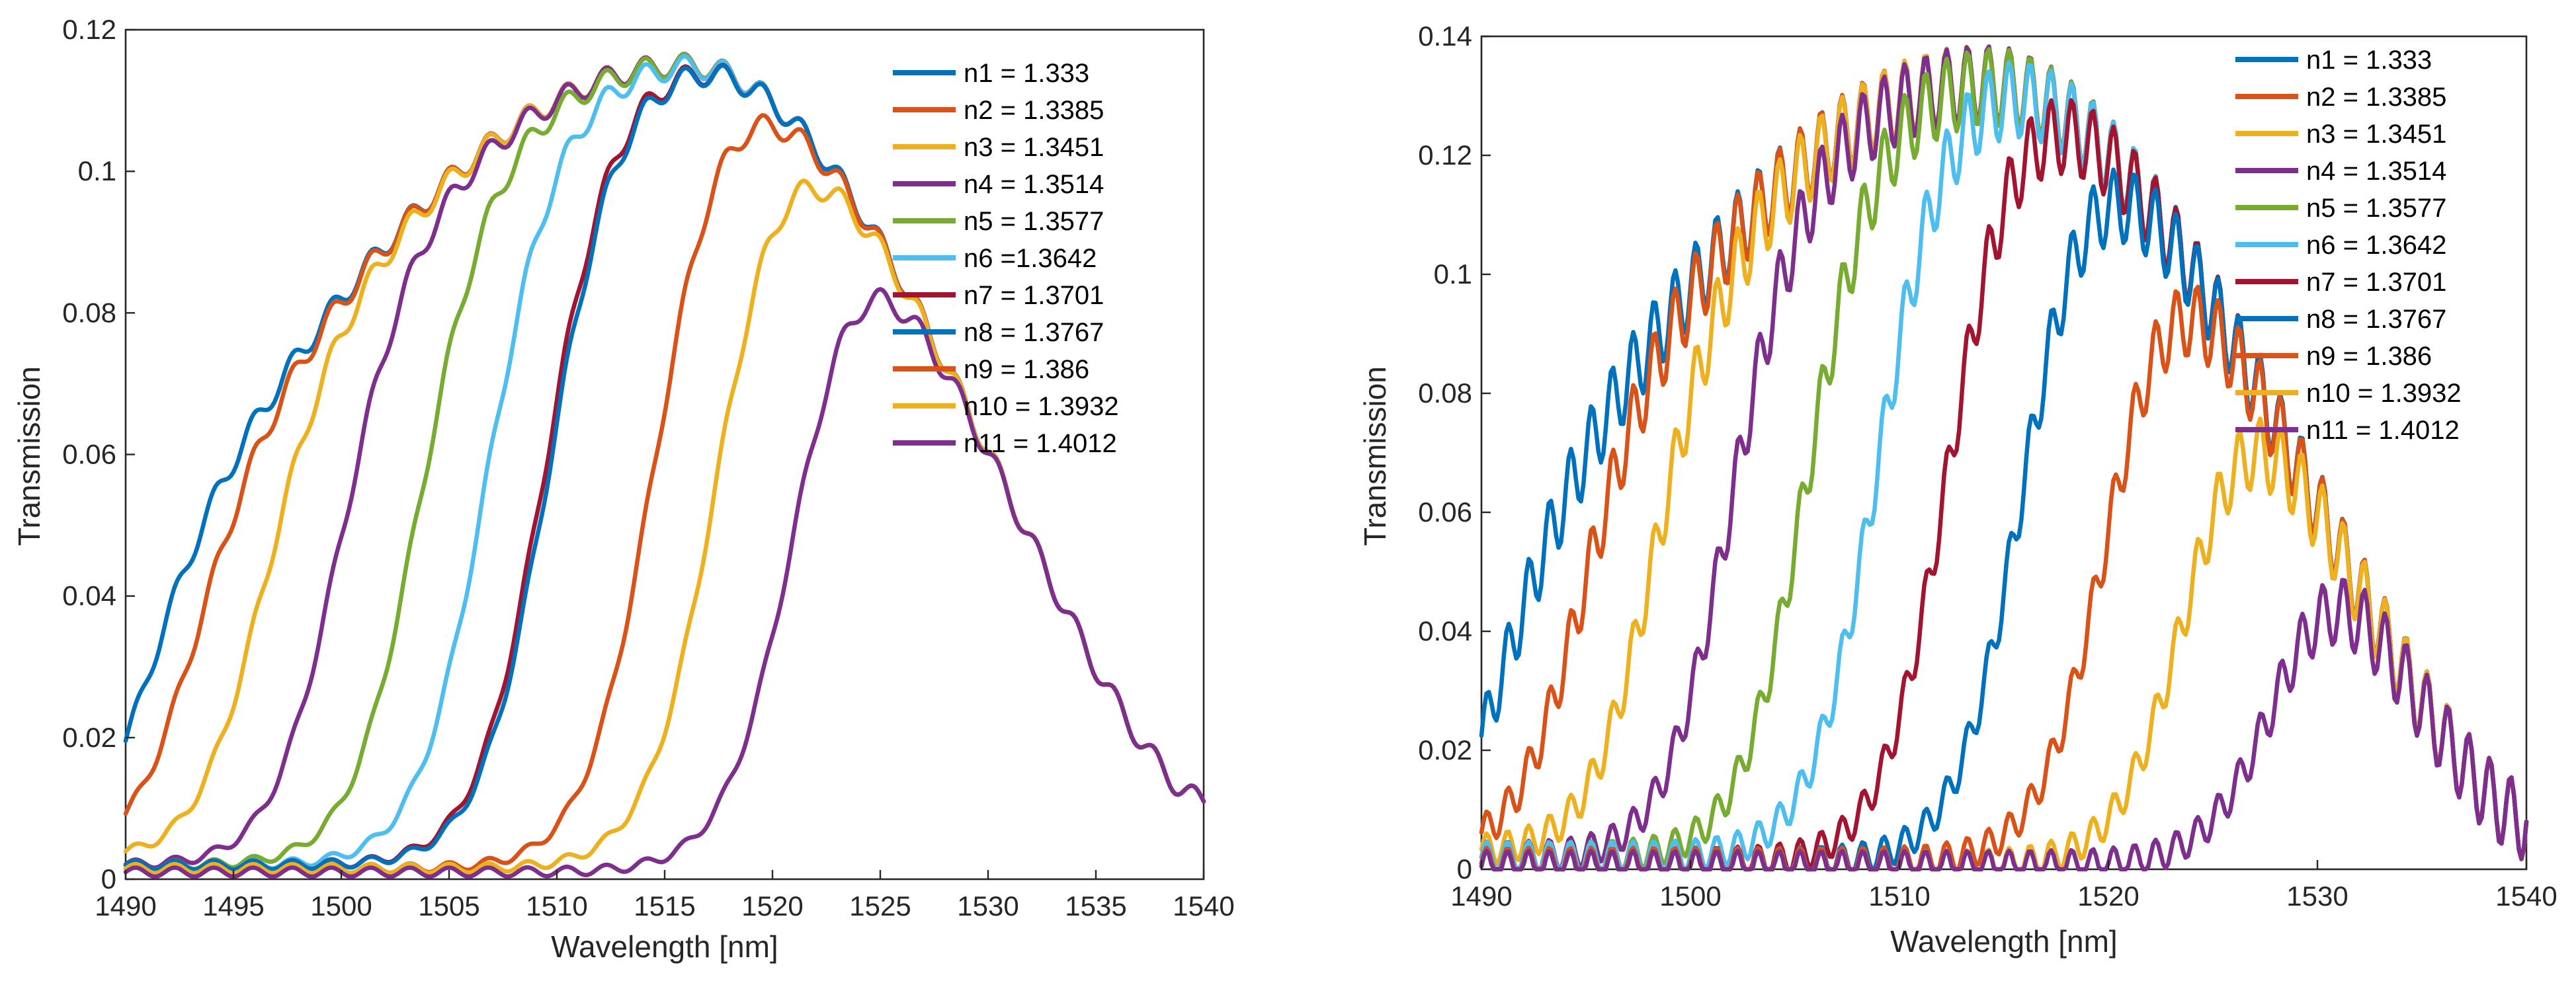  What do you see at coordinates (1445, 36) in the screenshot?
I see `y-tick-label: 0.14` at bounding box center [1445, 36].